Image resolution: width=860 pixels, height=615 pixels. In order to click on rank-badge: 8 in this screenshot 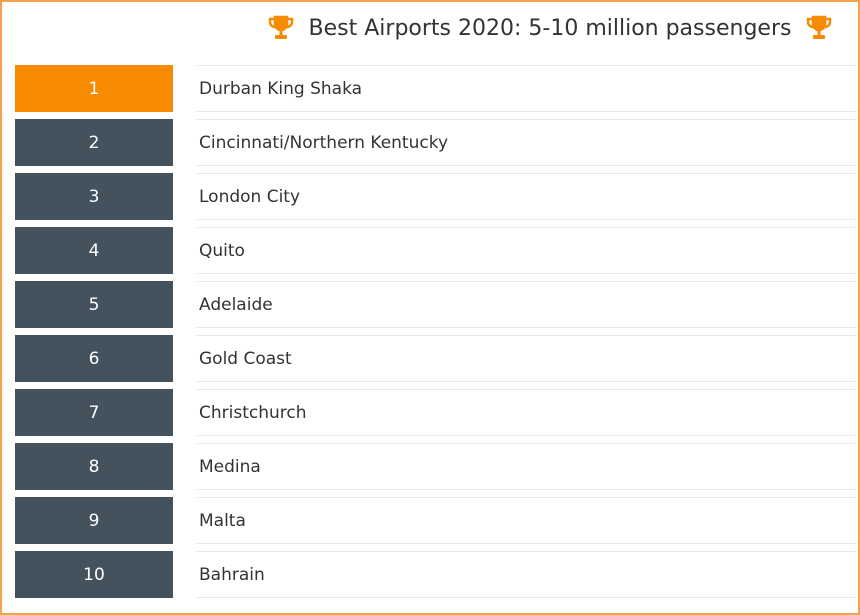, I will do `click(94, 466)`.